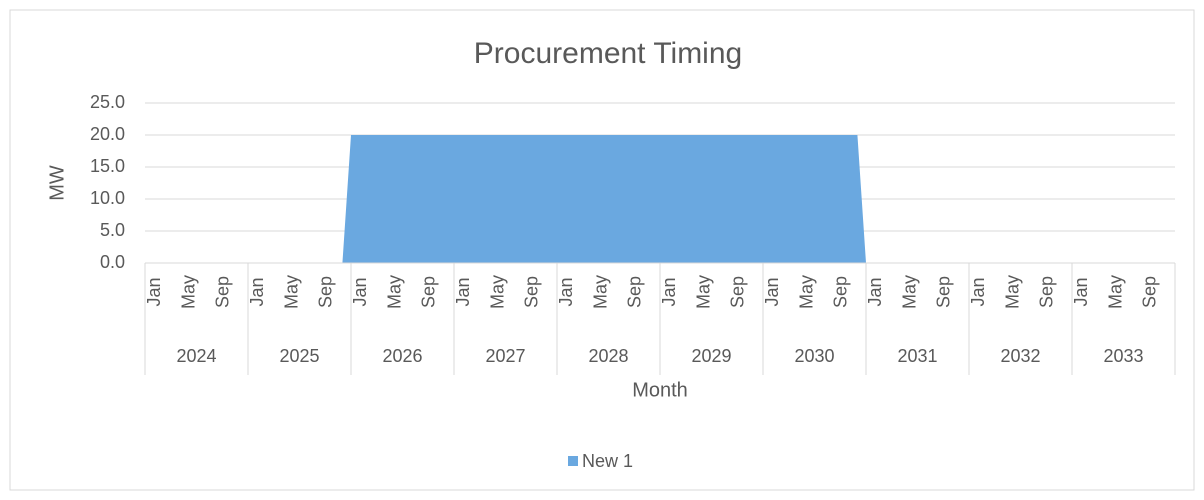 This screenshot has height=500, width=1204. Describe the element at coordinates (107, 134) in the screenshot. I see `y-tick-label: 20.0` at that location.